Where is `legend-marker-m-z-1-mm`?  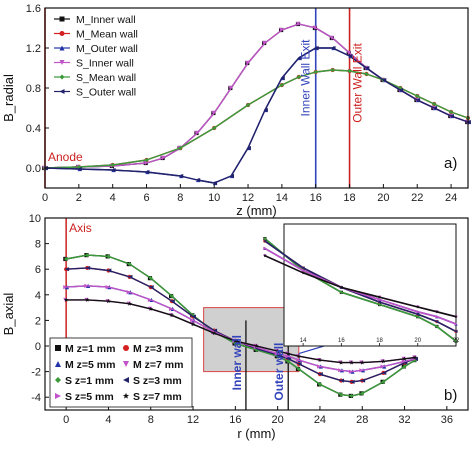 legend-marker-m-z-1-mm is located at coordinates (58, 348).